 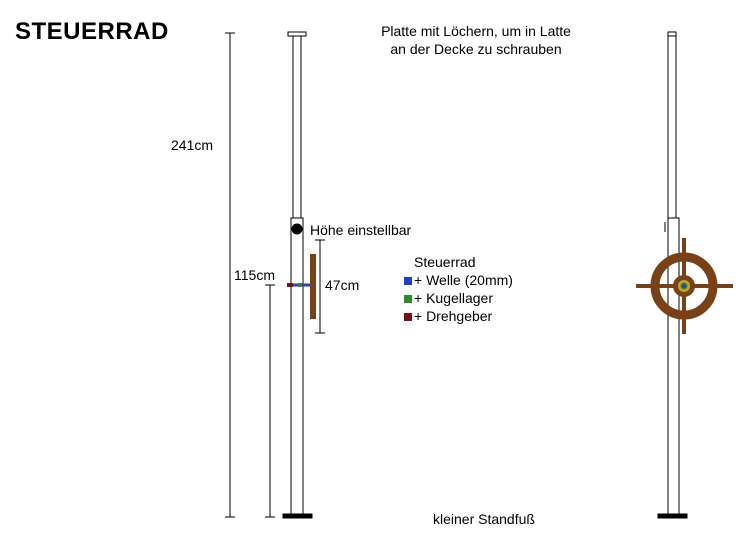 I want to click on legend-title: Steuerrad, so click(x=445, y=262).